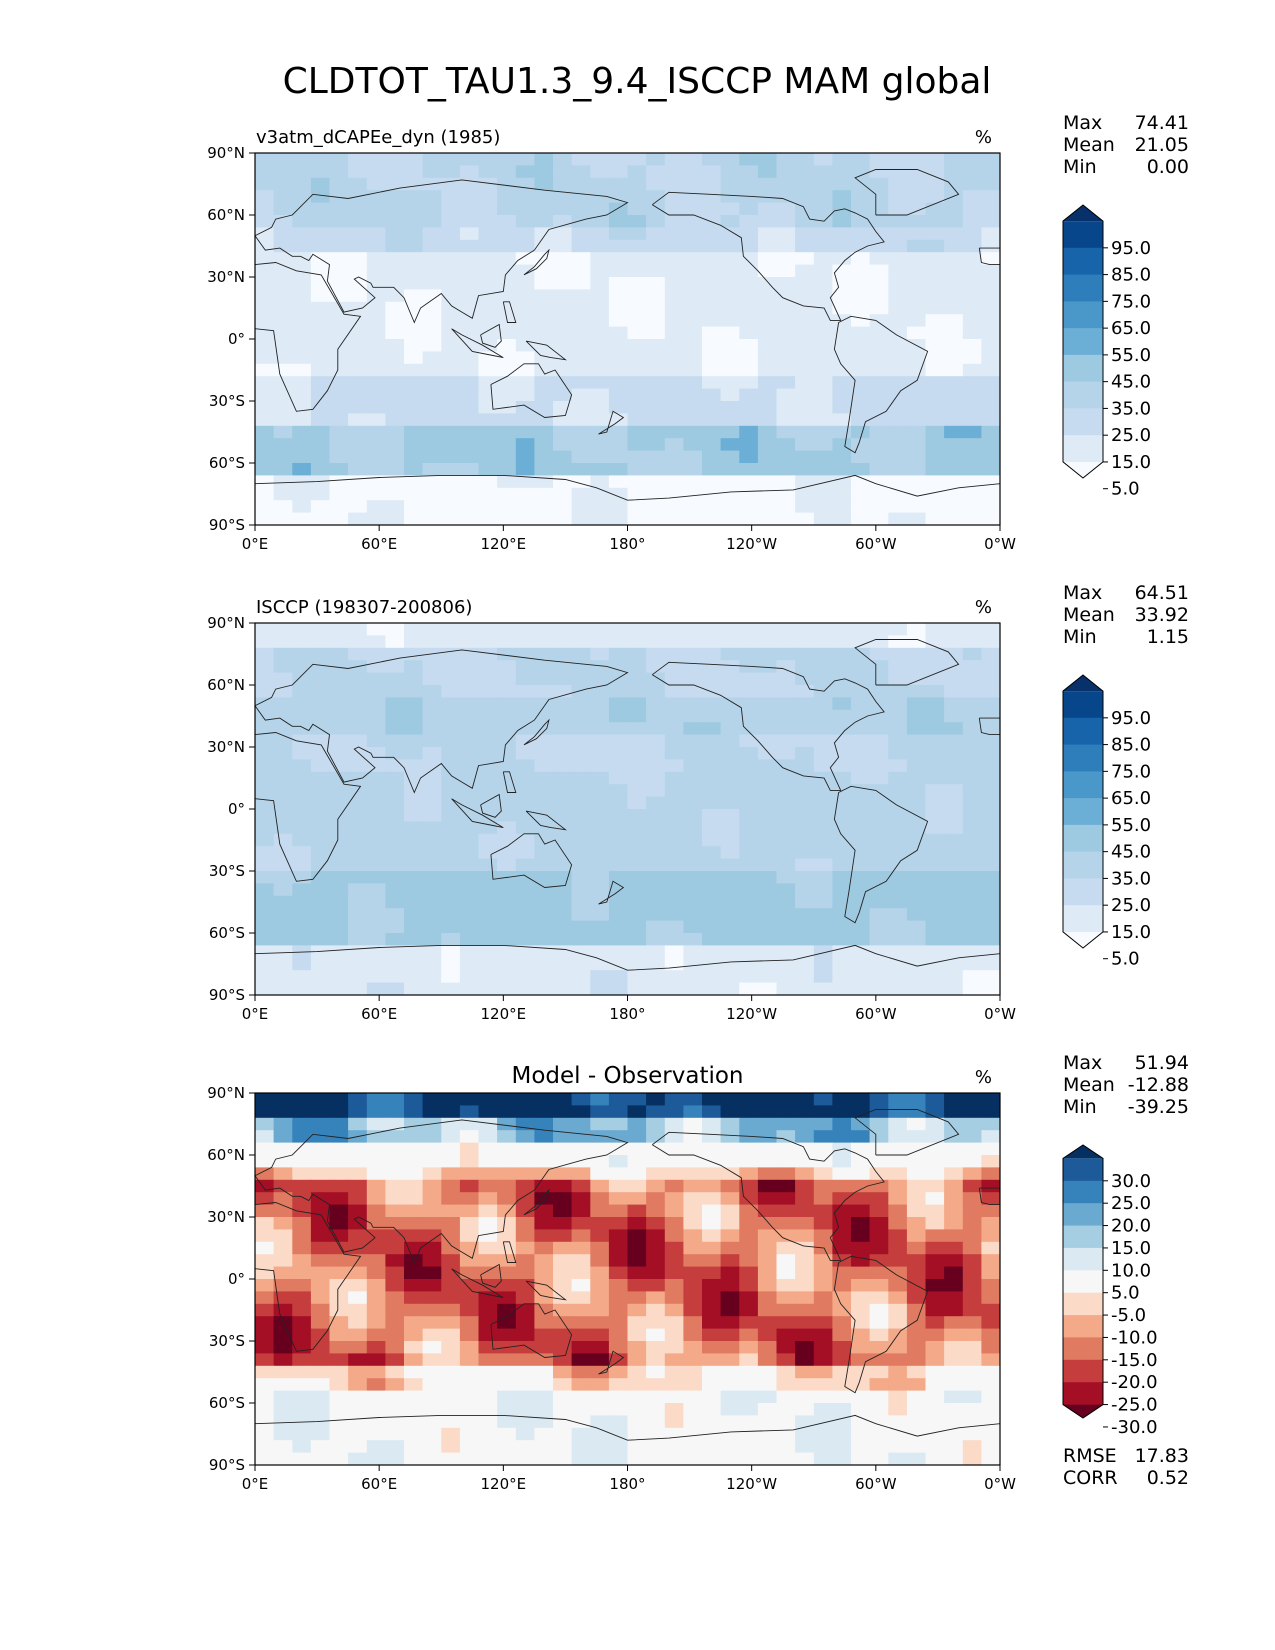  I want to click on colorbar-tick-label: 55.0, so click(1131, 825).